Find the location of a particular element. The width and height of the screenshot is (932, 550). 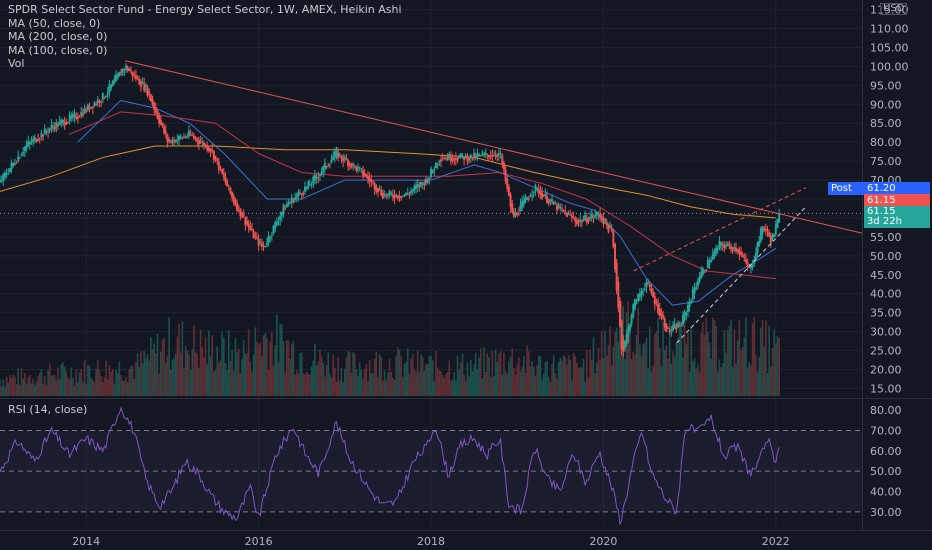

ma100-legend: MA (100, close, 0) is located at coordinates (58, 50).